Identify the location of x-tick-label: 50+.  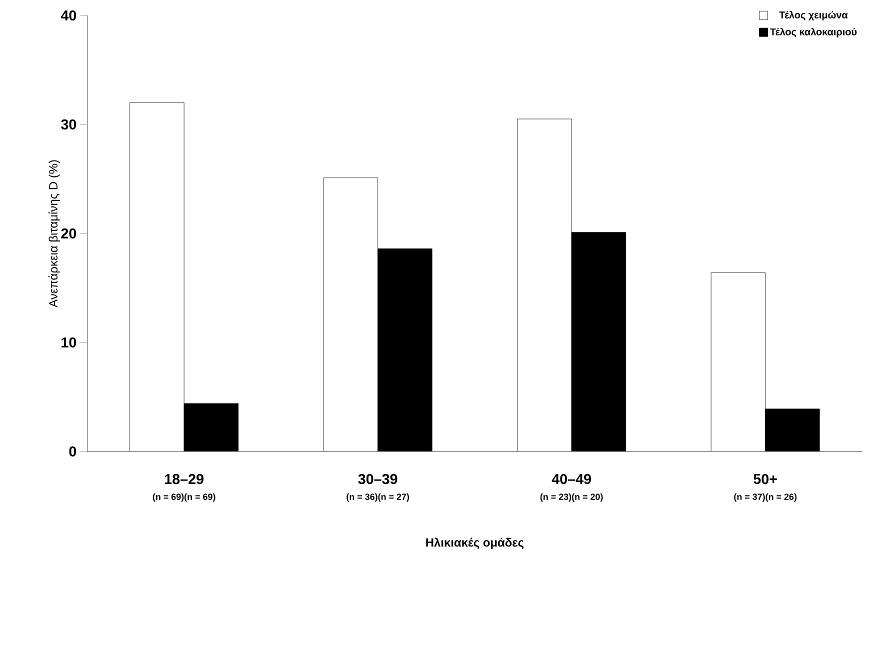
(765, 479).